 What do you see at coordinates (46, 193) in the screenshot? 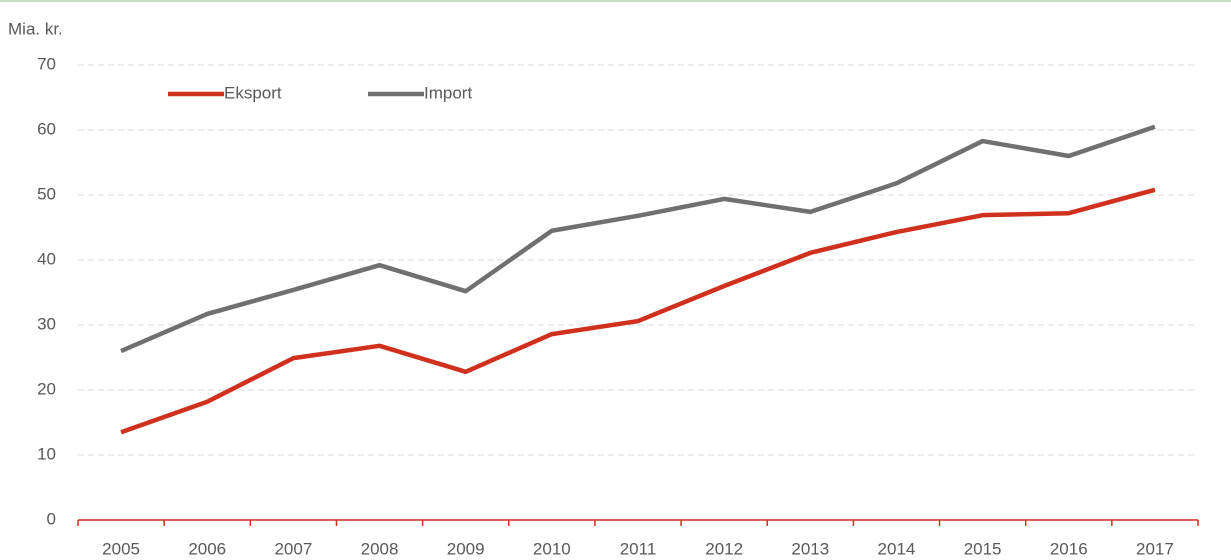
I see `y-tick-label: 50` at bounding box center [46, 193].